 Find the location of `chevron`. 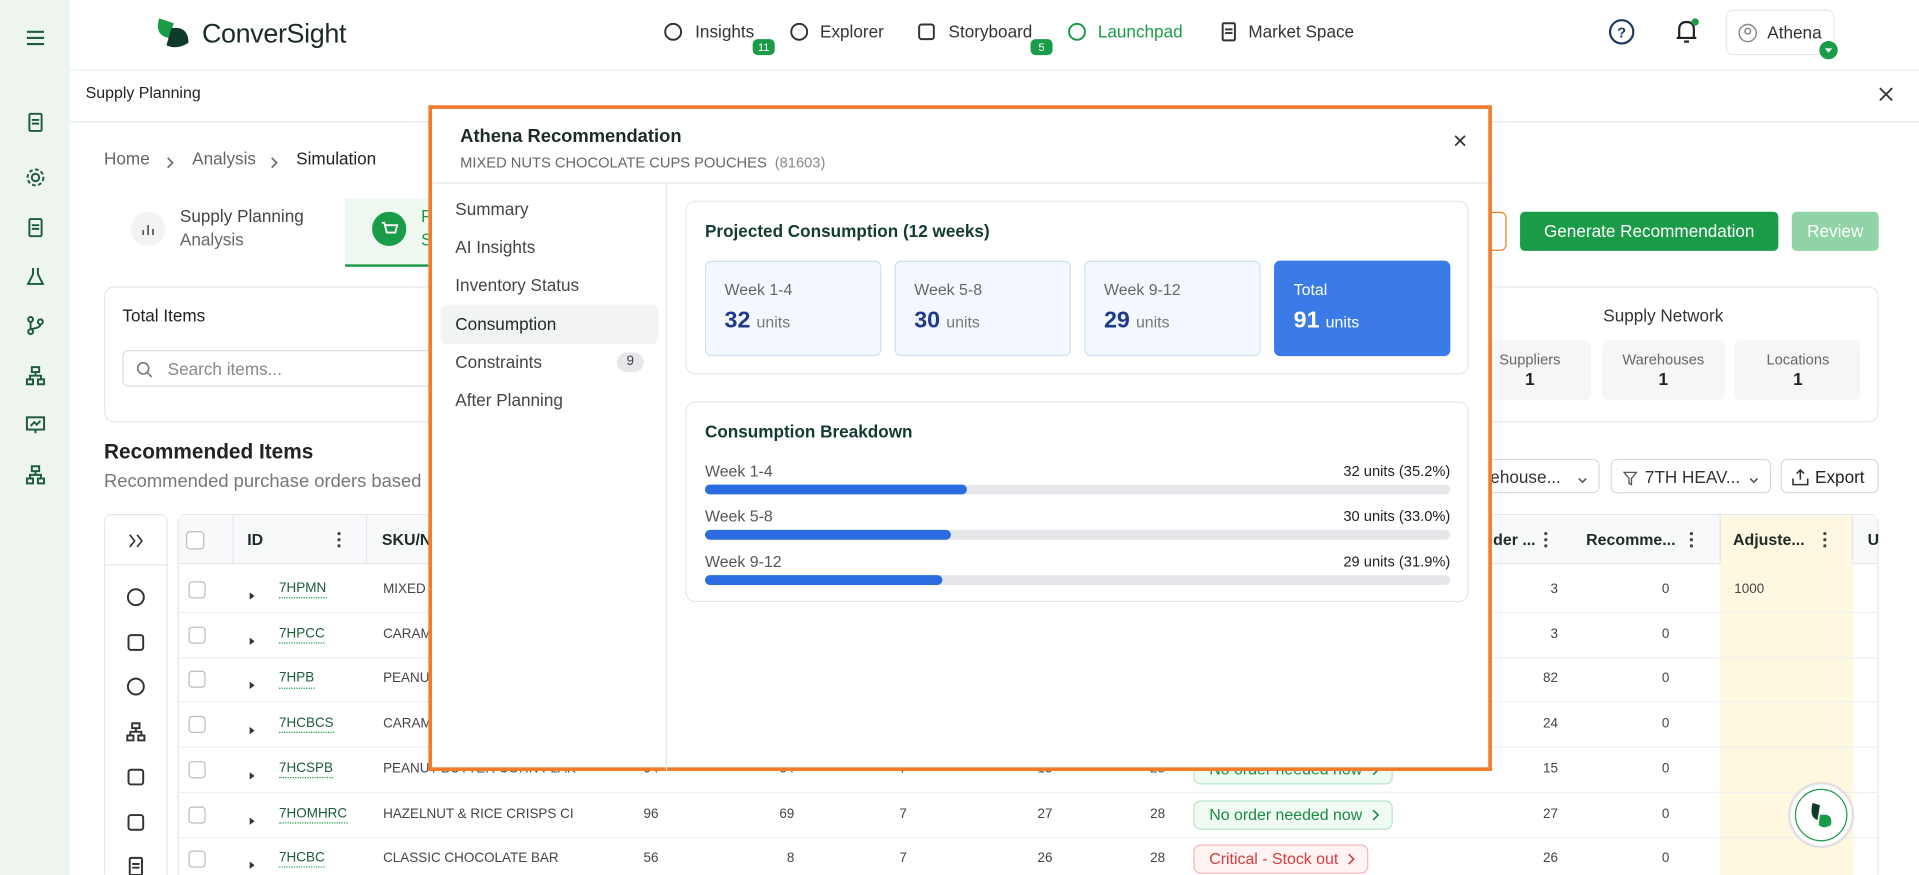

chevron is located at coordinates (1376, 814).